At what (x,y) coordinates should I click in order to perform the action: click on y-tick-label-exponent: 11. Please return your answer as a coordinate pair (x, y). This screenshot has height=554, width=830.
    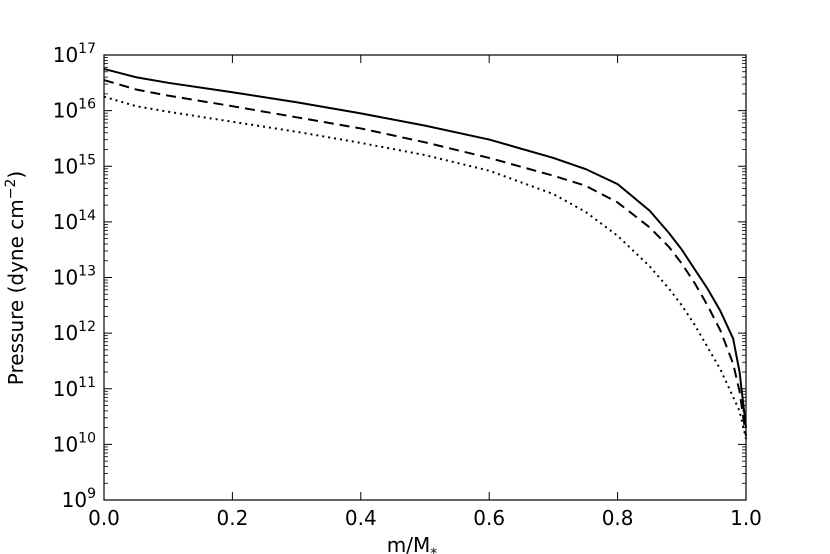
    Looking at the image, I should click on (87, 383).